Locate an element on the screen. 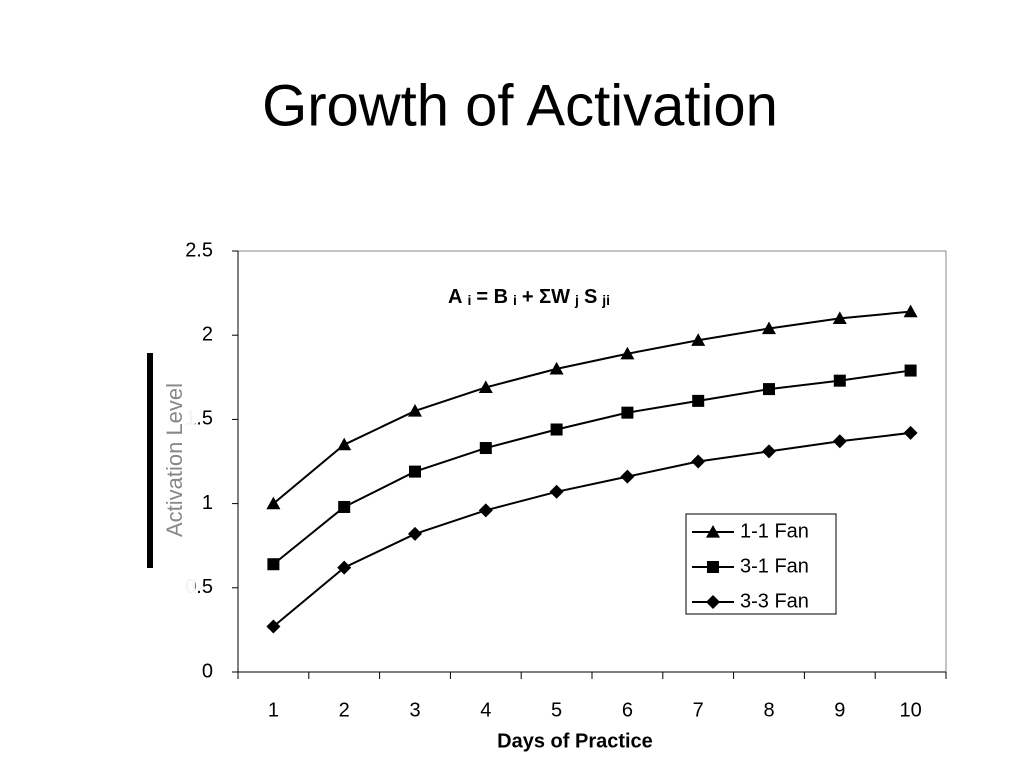 This screenshot has width=1024, height=768. x-tick-label: 6 is located at coordinates (627, 710).